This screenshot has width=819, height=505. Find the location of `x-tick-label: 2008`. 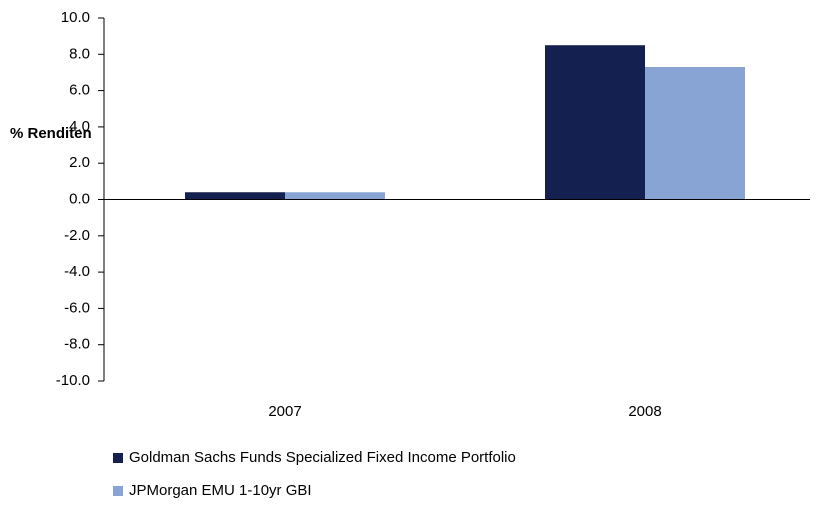

x-tick-label: 2008 is located at coordinates (644, 411).